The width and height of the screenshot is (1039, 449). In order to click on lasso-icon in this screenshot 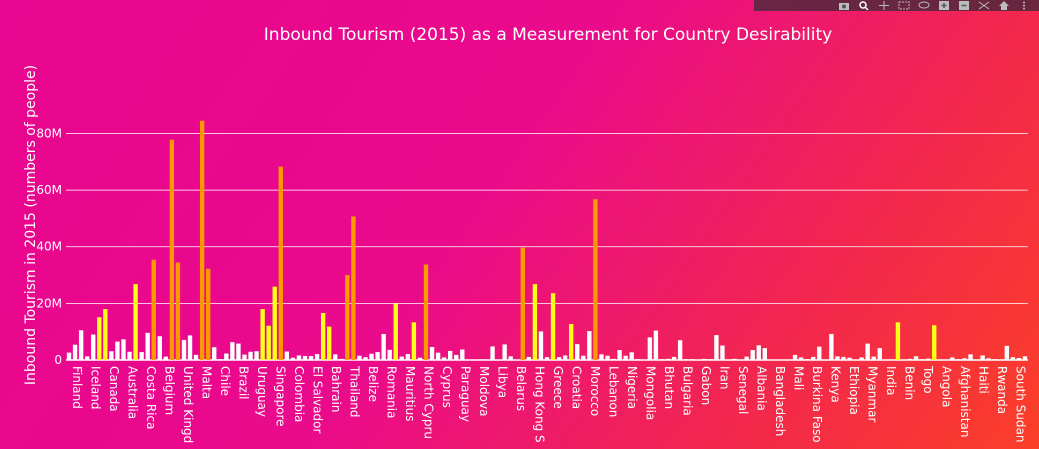, I will do `click(924, 5)`.